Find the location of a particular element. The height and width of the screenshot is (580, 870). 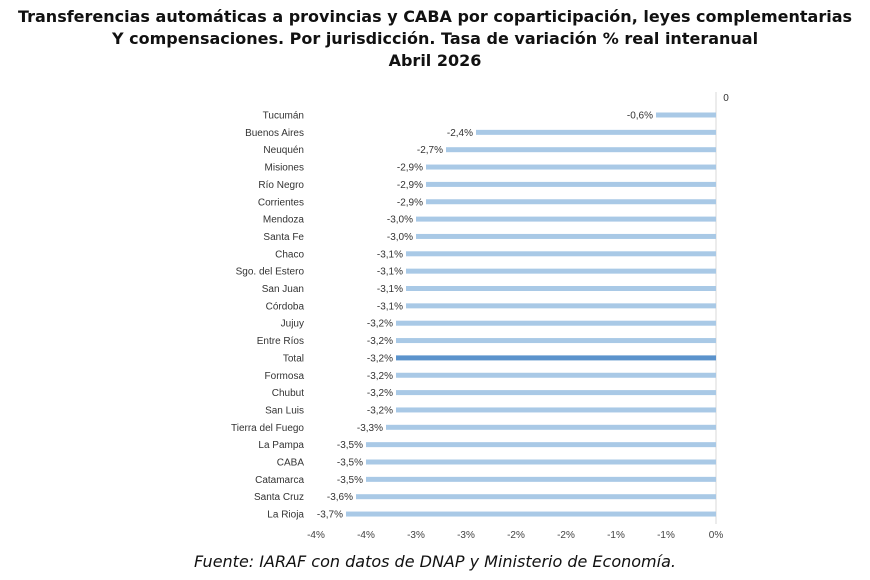

category-label-misiones: Misiones is located at coordinates (284, 168).